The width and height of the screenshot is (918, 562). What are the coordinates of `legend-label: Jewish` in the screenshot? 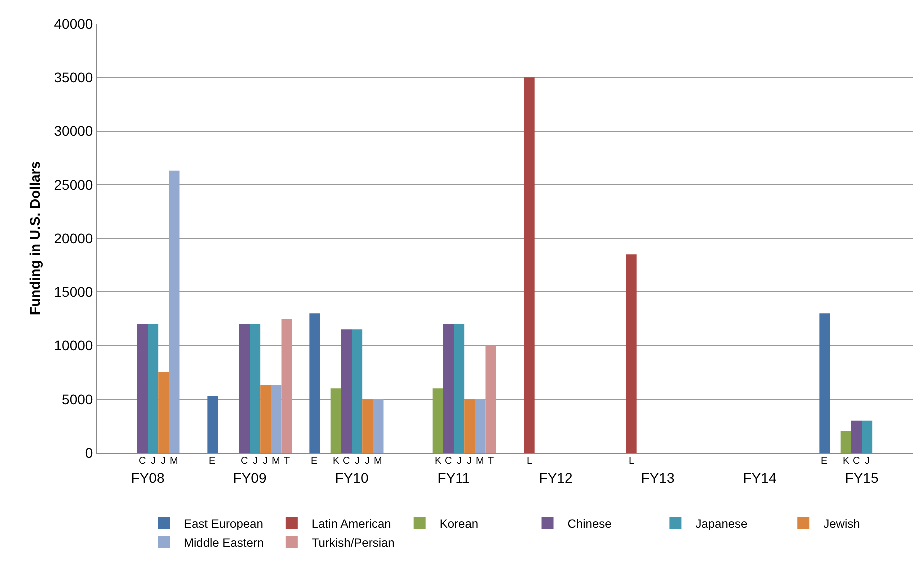 It's located at (842, 523).